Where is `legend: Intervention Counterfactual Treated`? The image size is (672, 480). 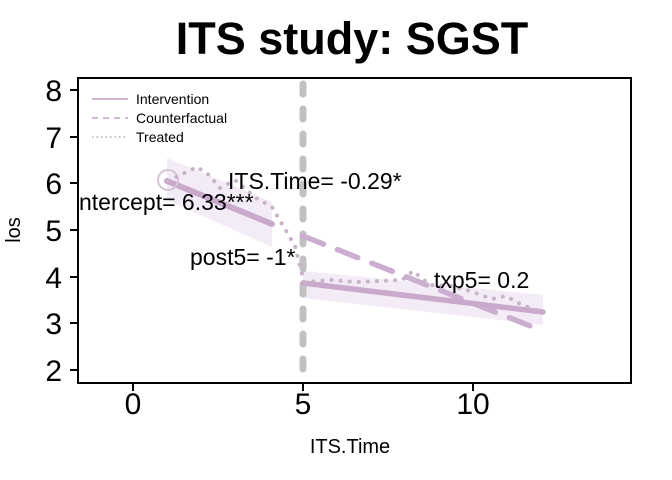 legend: Intervention Counterfactual Treated is located at coordinates (159, 118).